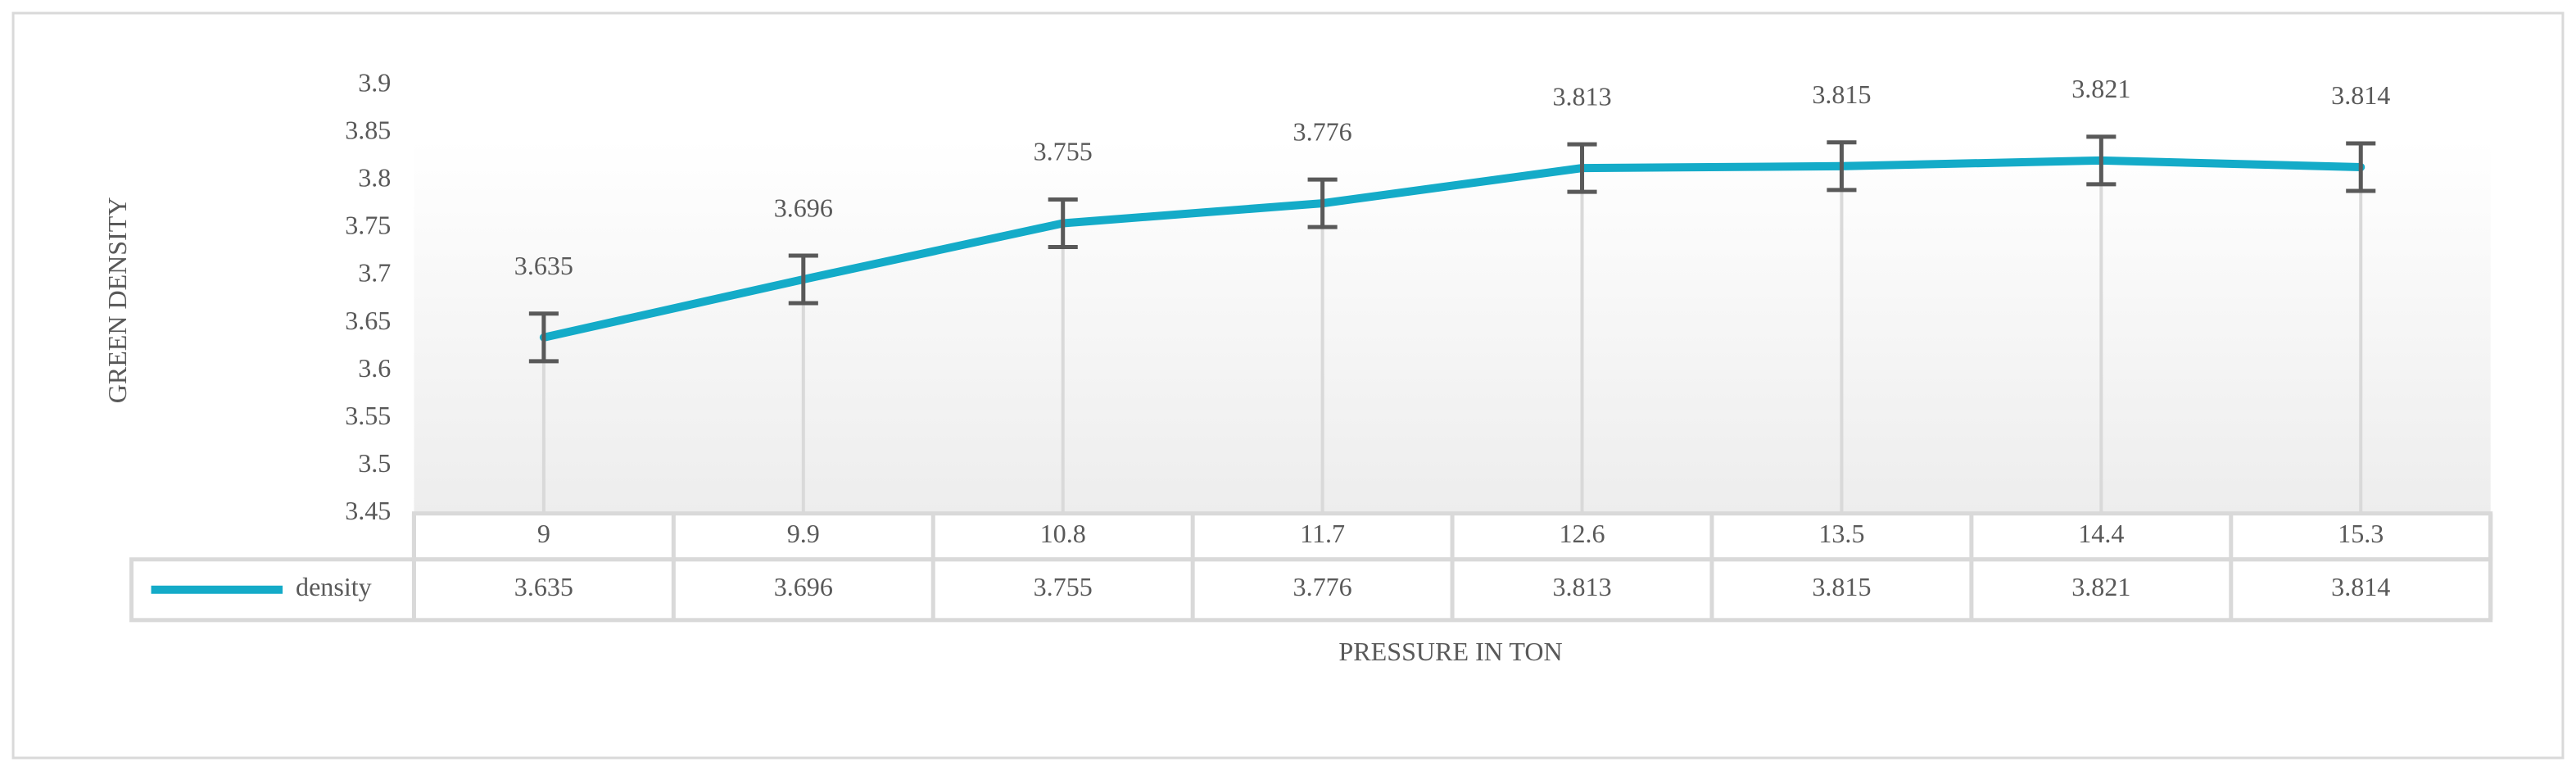 Image resolution: width=2576 pixels, height=771 pixels. I want to click on x-tick-label: 15.3, so click(2361, 534).